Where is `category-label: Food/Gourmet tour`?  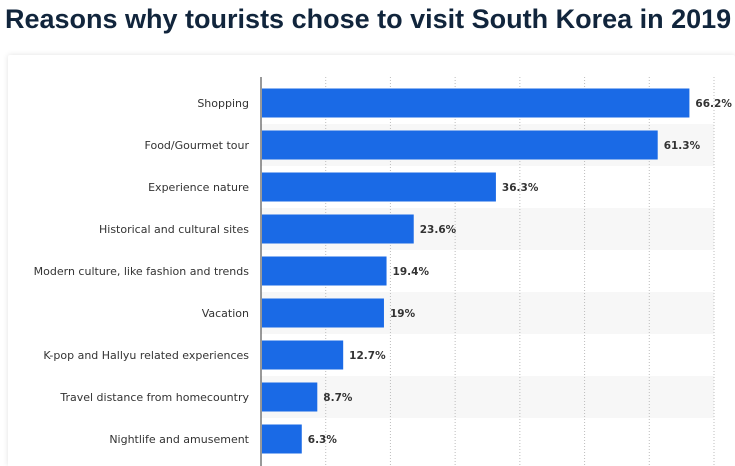 category-label: Food/Gourmet tour is located at coordinates (197, 145).